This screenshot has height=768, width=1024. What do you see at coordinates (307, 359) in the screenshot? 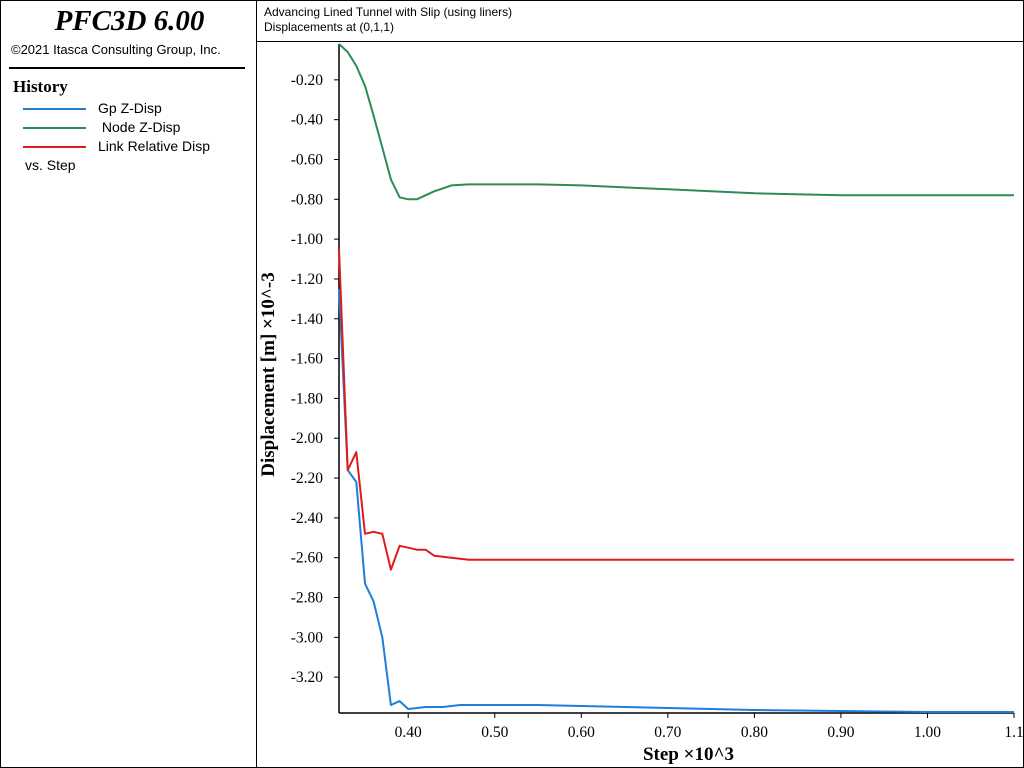
I see `y-tick-label: -1.60` at bounding box center [307, 359].